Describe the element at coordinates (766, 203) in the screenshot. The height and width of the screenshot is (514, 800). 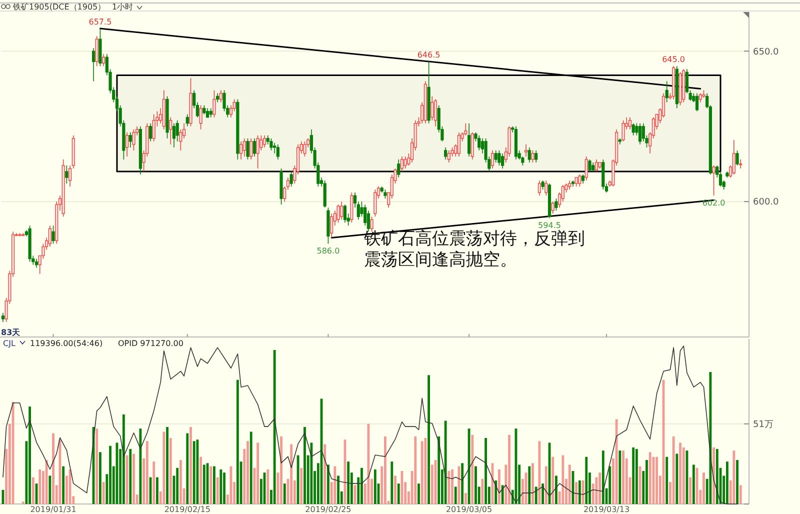
I see `y-tick-label: 600.0` at that location.